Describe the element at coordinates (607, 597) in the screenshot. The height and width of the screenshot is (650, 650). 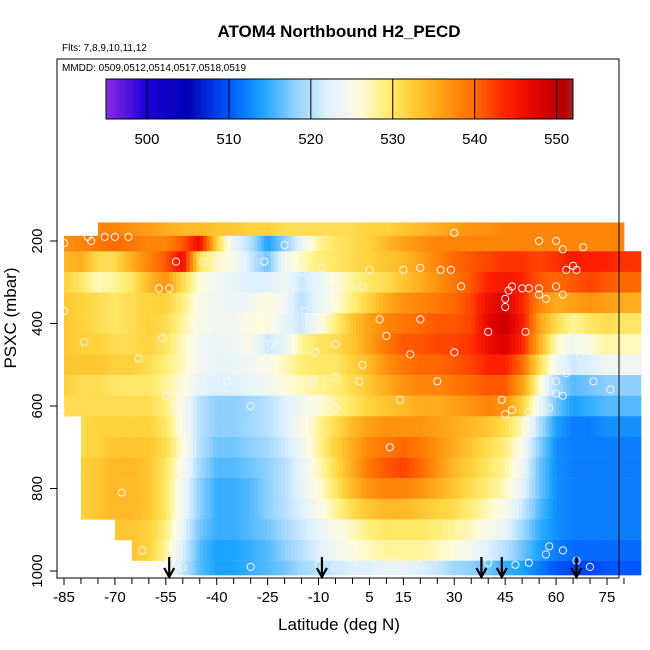
I see `x-tick-label: 75` at that location.